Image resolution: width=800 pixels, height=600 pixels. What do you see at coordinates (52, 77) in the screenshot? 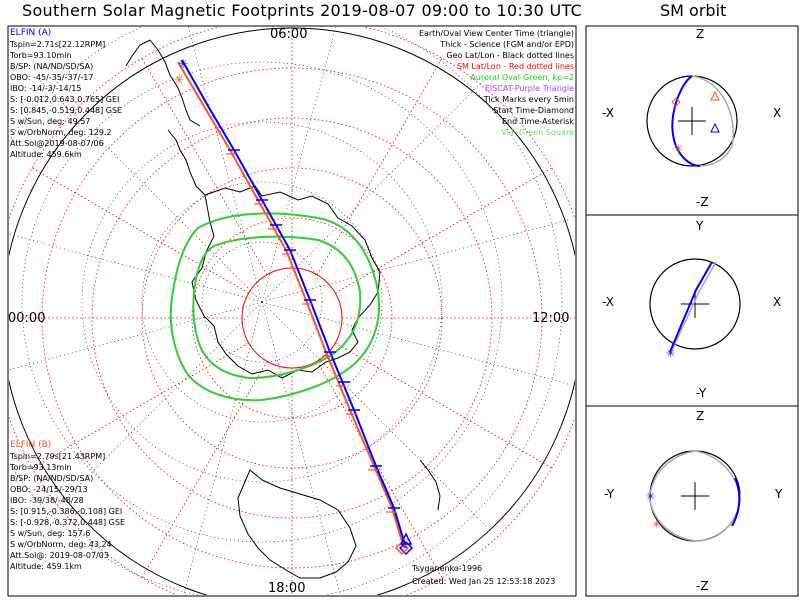
I see `info-line: OBO: -45/-35/-37/-17` at bounding box center [52, 77].